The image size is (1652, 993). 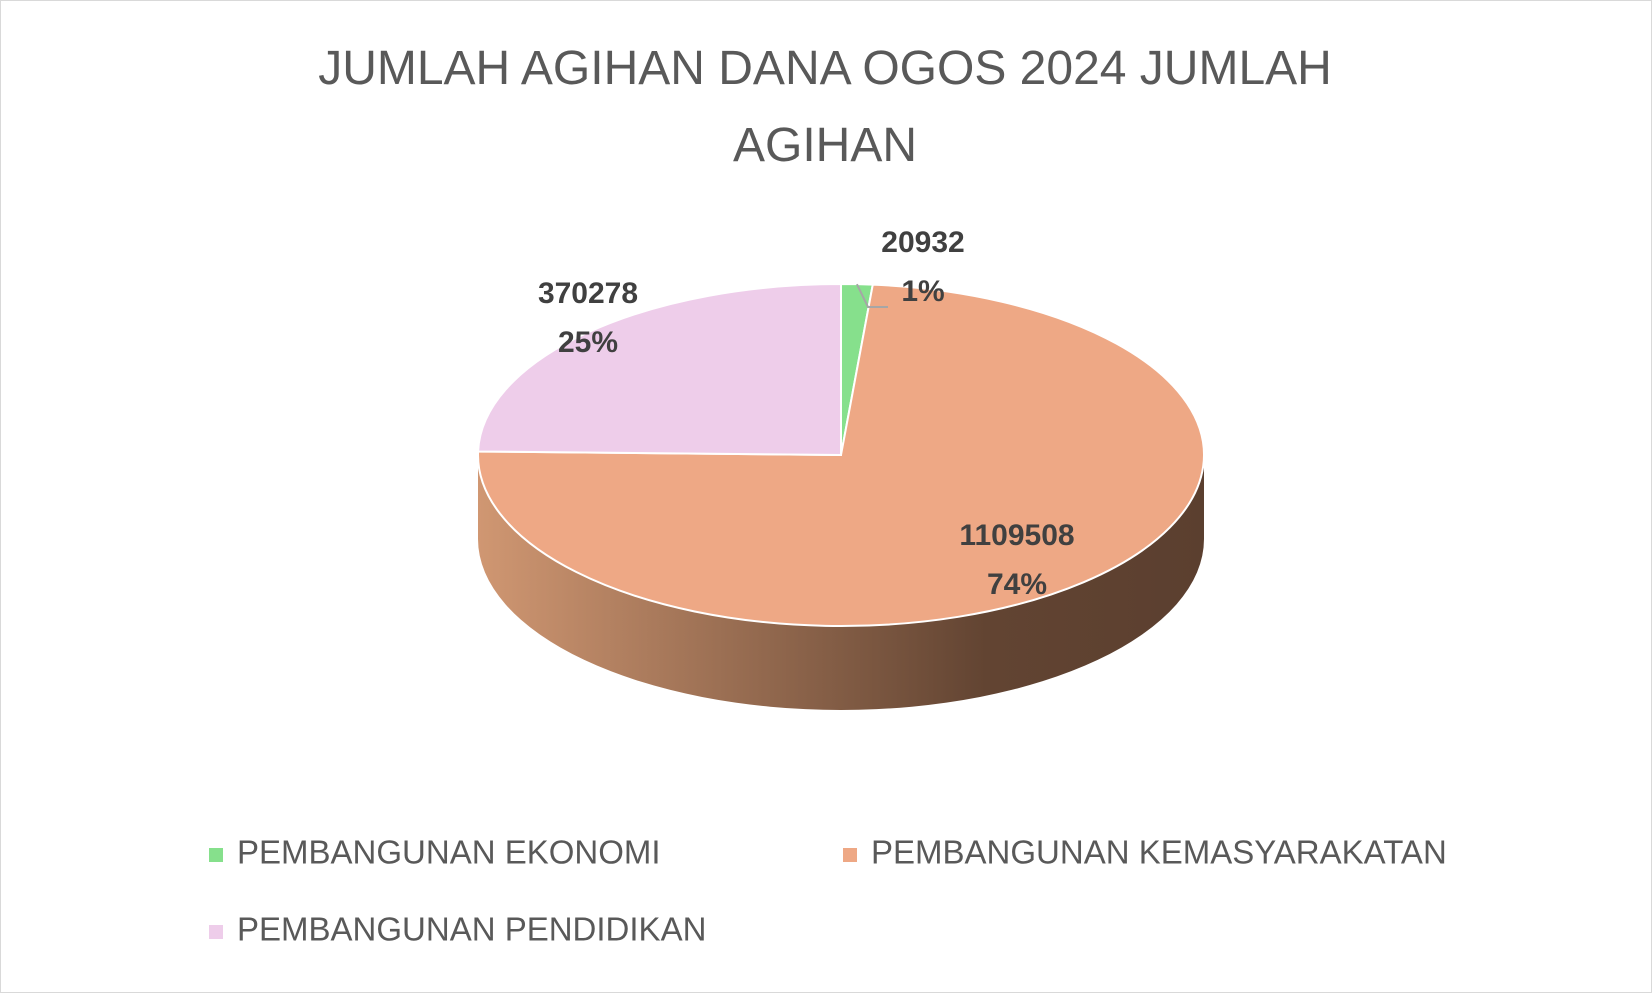 I want to click on slice-side, so click(x=841, y=582).